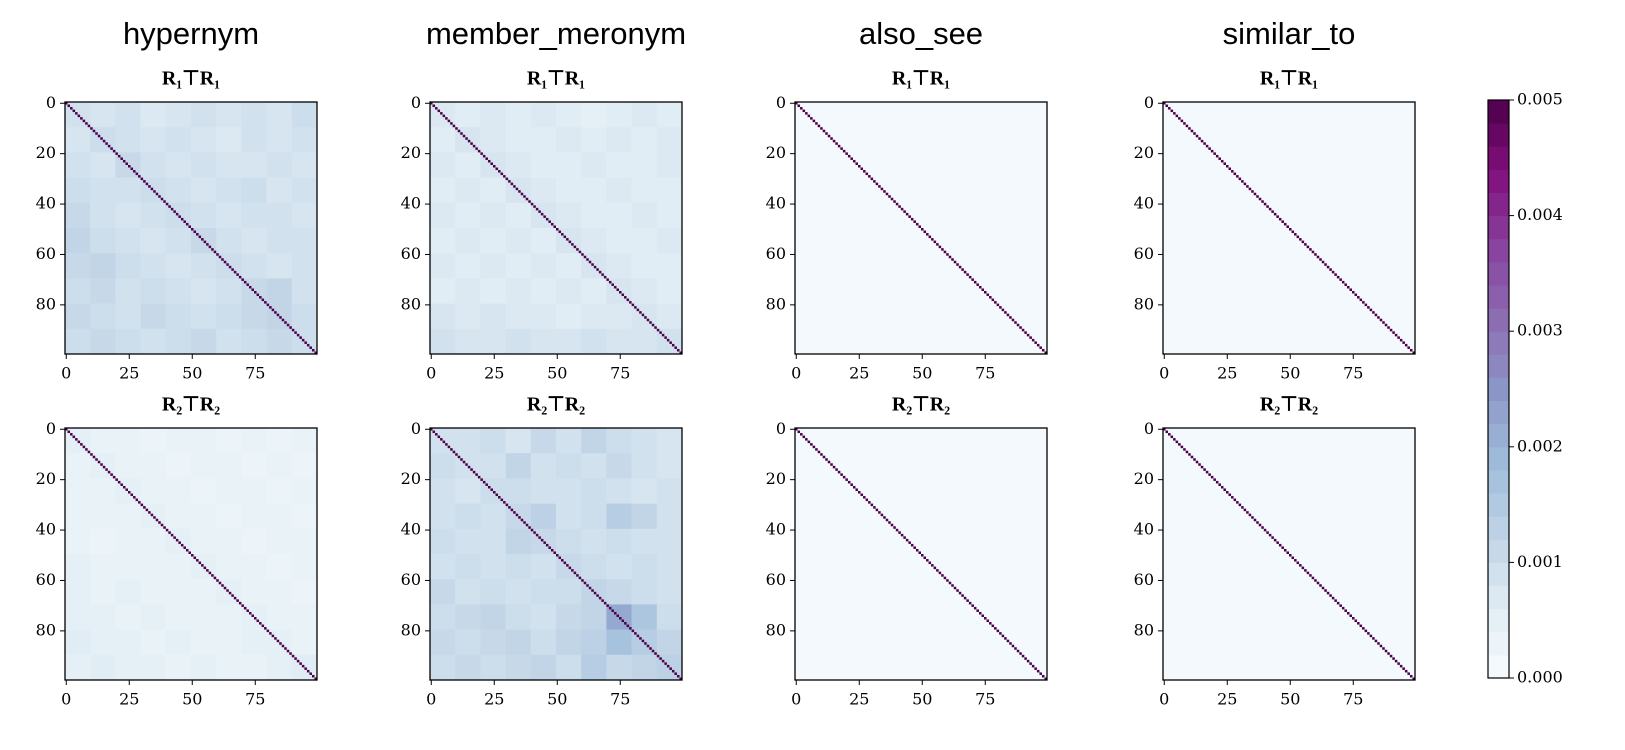 The image size is (1625, 750). What do you see at coordinates (1498, 389) in the screenshot?
I see `colorbar-frame` at bounding box center [1498, 389].